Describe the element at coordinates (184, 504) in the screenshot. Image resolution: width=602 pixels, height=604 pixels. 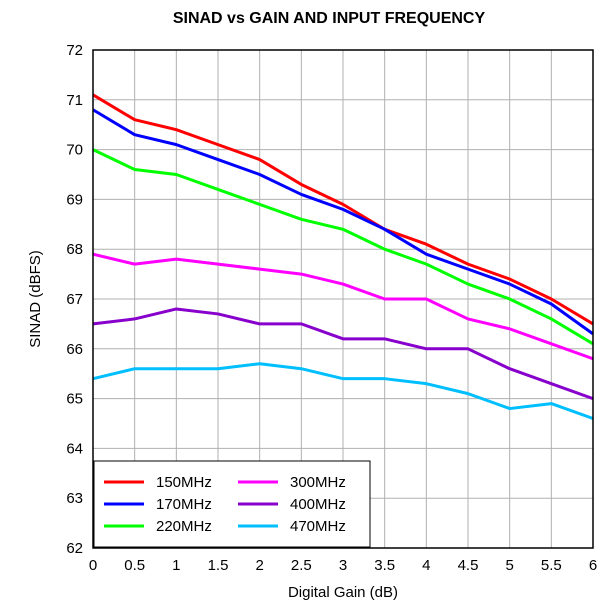
I see `legend-label: 170MHz` at that location.